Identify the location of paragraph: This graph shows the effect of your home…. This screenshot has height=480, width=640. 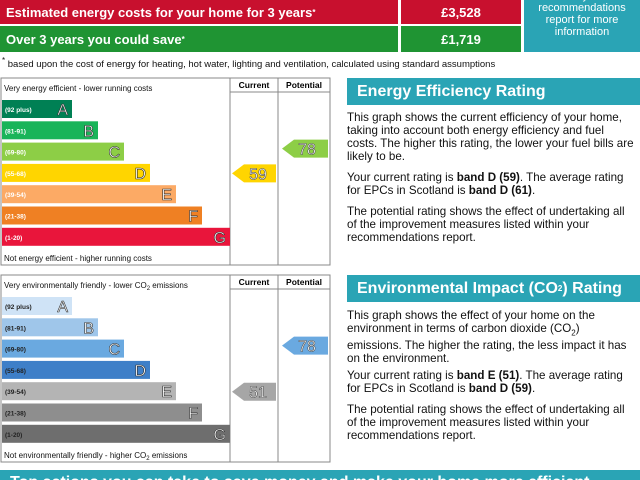
(492, 337).